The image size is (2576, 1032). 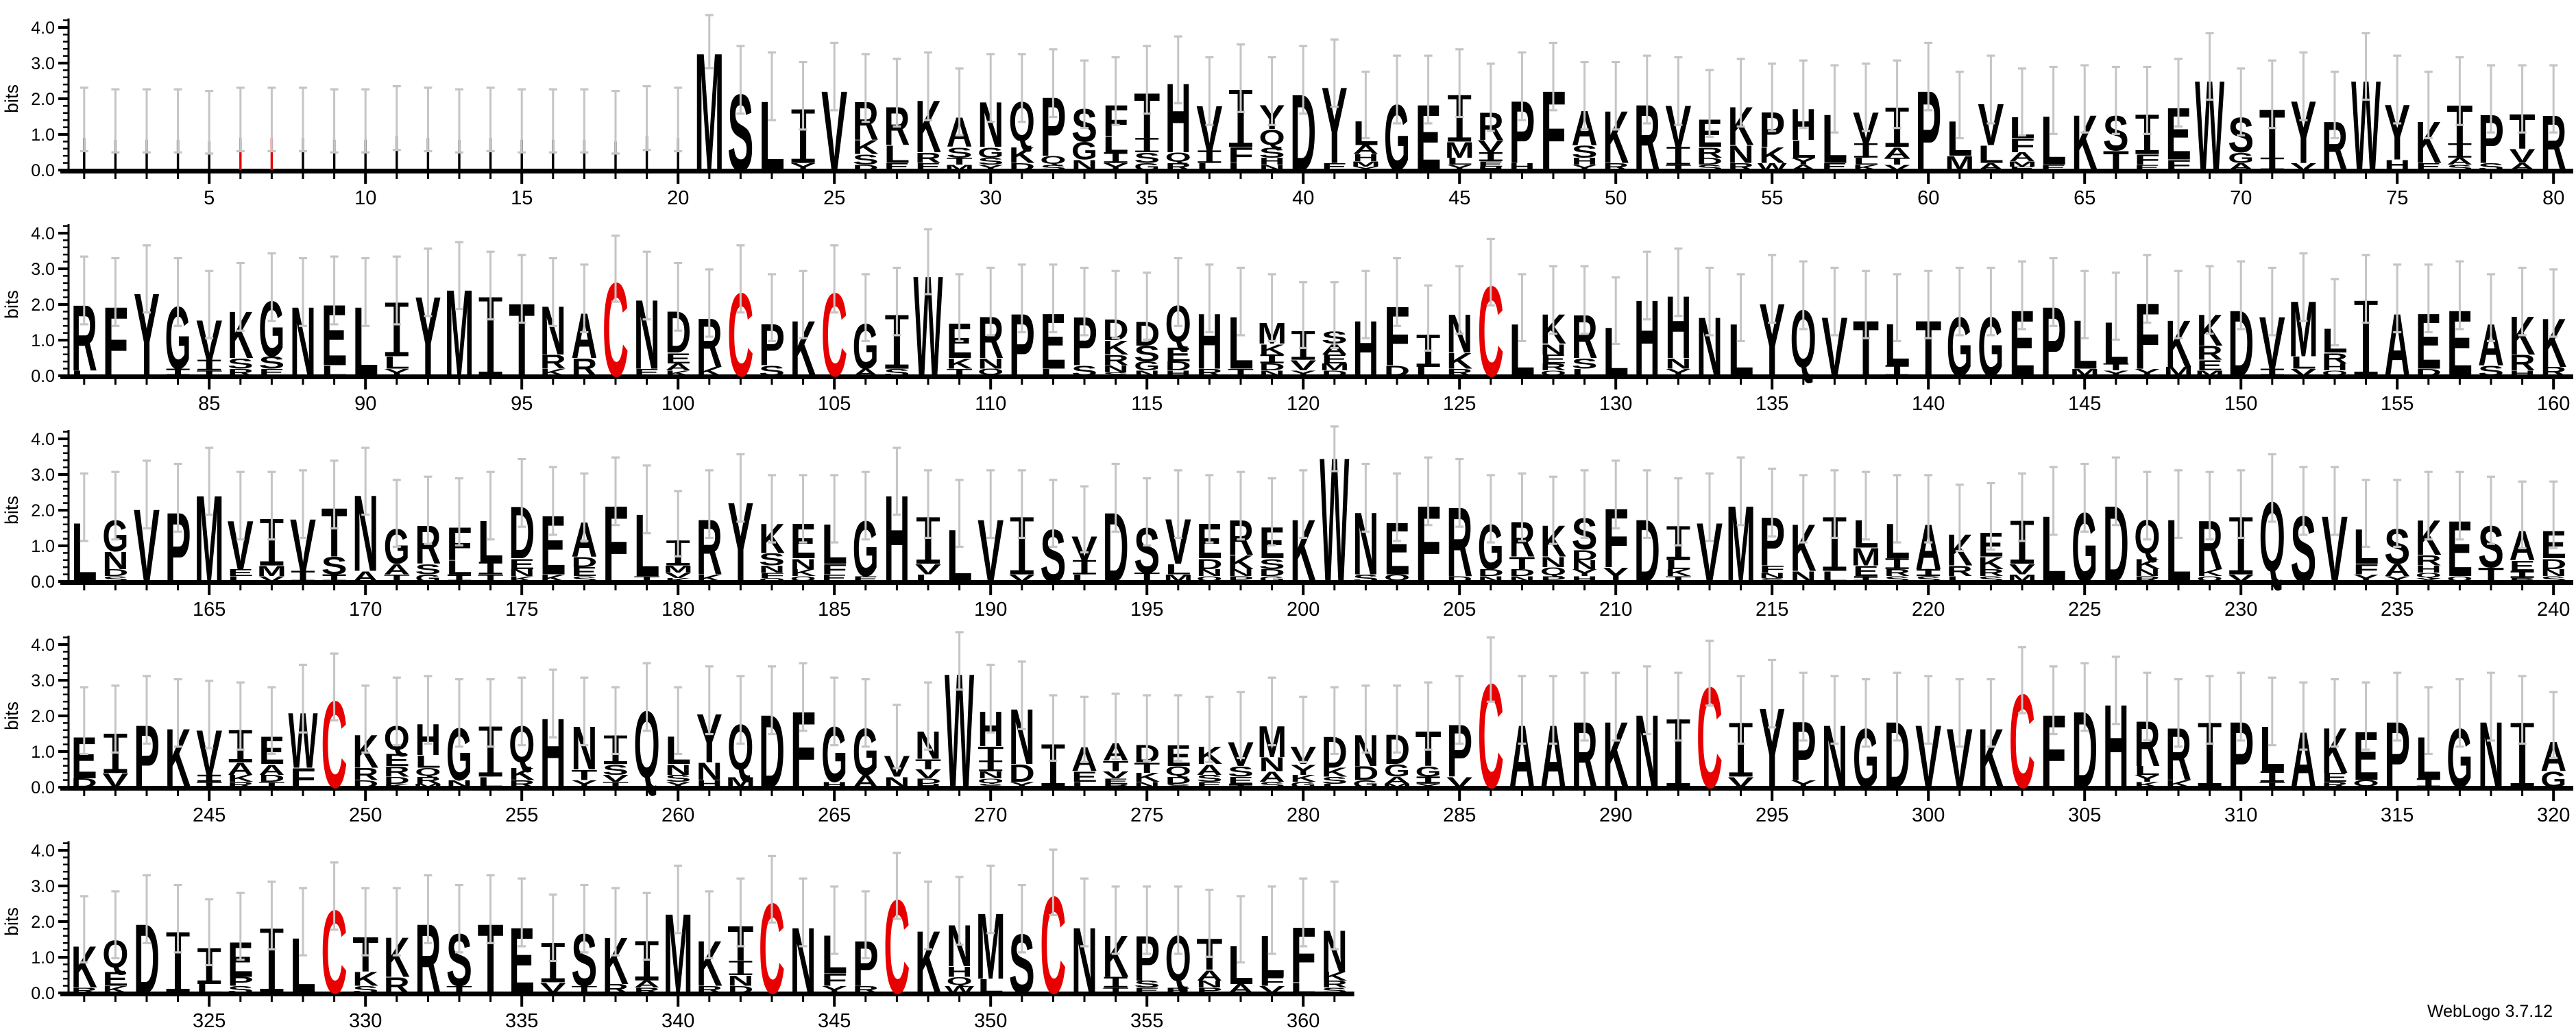 What do you see at coordinates (1459, 196) in the screenshot?
I see `x-tick-label: 45` at bounding box center [1459, 196].